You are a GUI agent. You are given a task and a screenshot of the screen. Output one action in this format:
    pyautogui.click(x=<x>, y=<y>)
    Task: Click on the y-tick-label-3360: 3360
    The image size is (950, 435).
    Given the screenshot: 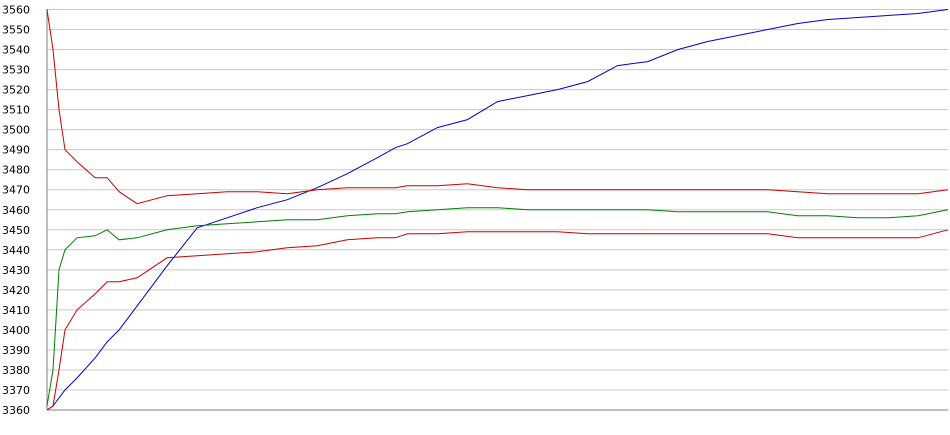 What is the action you would take?
    pyautogui.click(x=16, y=410)
    